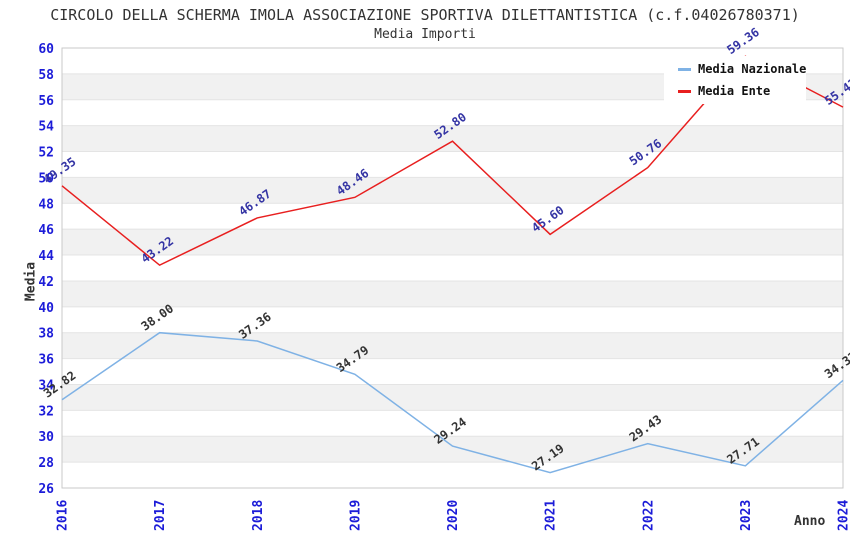 The height and width of the screenshot is (550, 850). What do you see at coordinates (46, 489) in the screenshot?
I see `y-tick-label: 26` at bounding box center [46, 489].